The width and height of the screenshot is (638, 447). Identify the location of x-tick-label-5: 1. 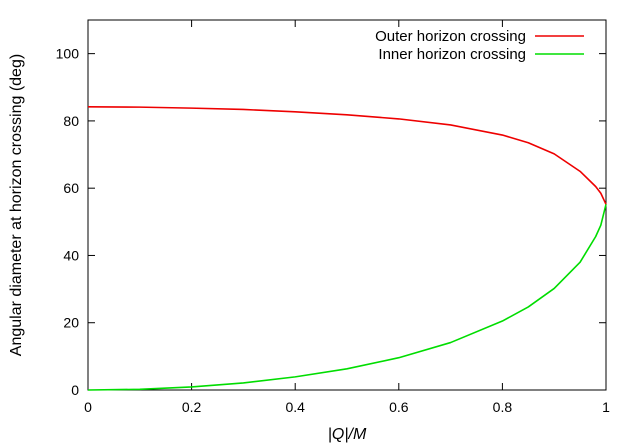
(606, 407).